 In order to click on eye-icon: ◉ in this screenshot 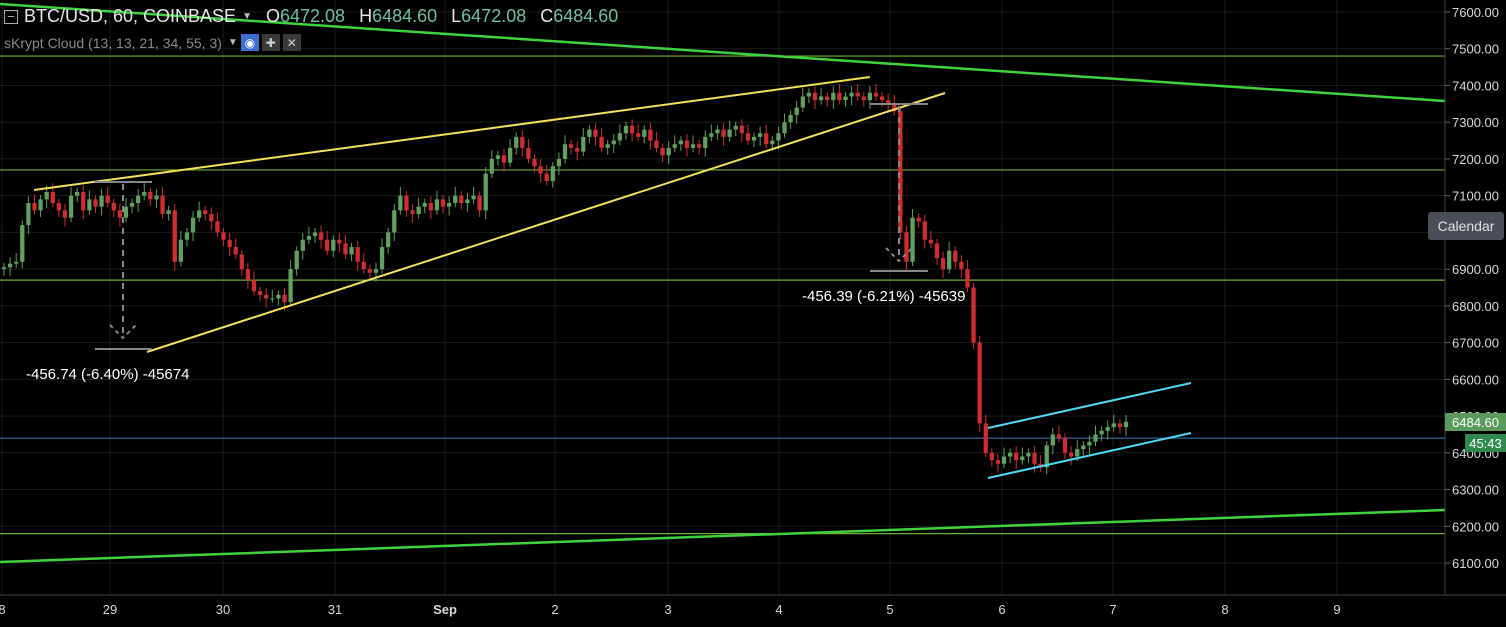, I will do `click(249, 42)`.